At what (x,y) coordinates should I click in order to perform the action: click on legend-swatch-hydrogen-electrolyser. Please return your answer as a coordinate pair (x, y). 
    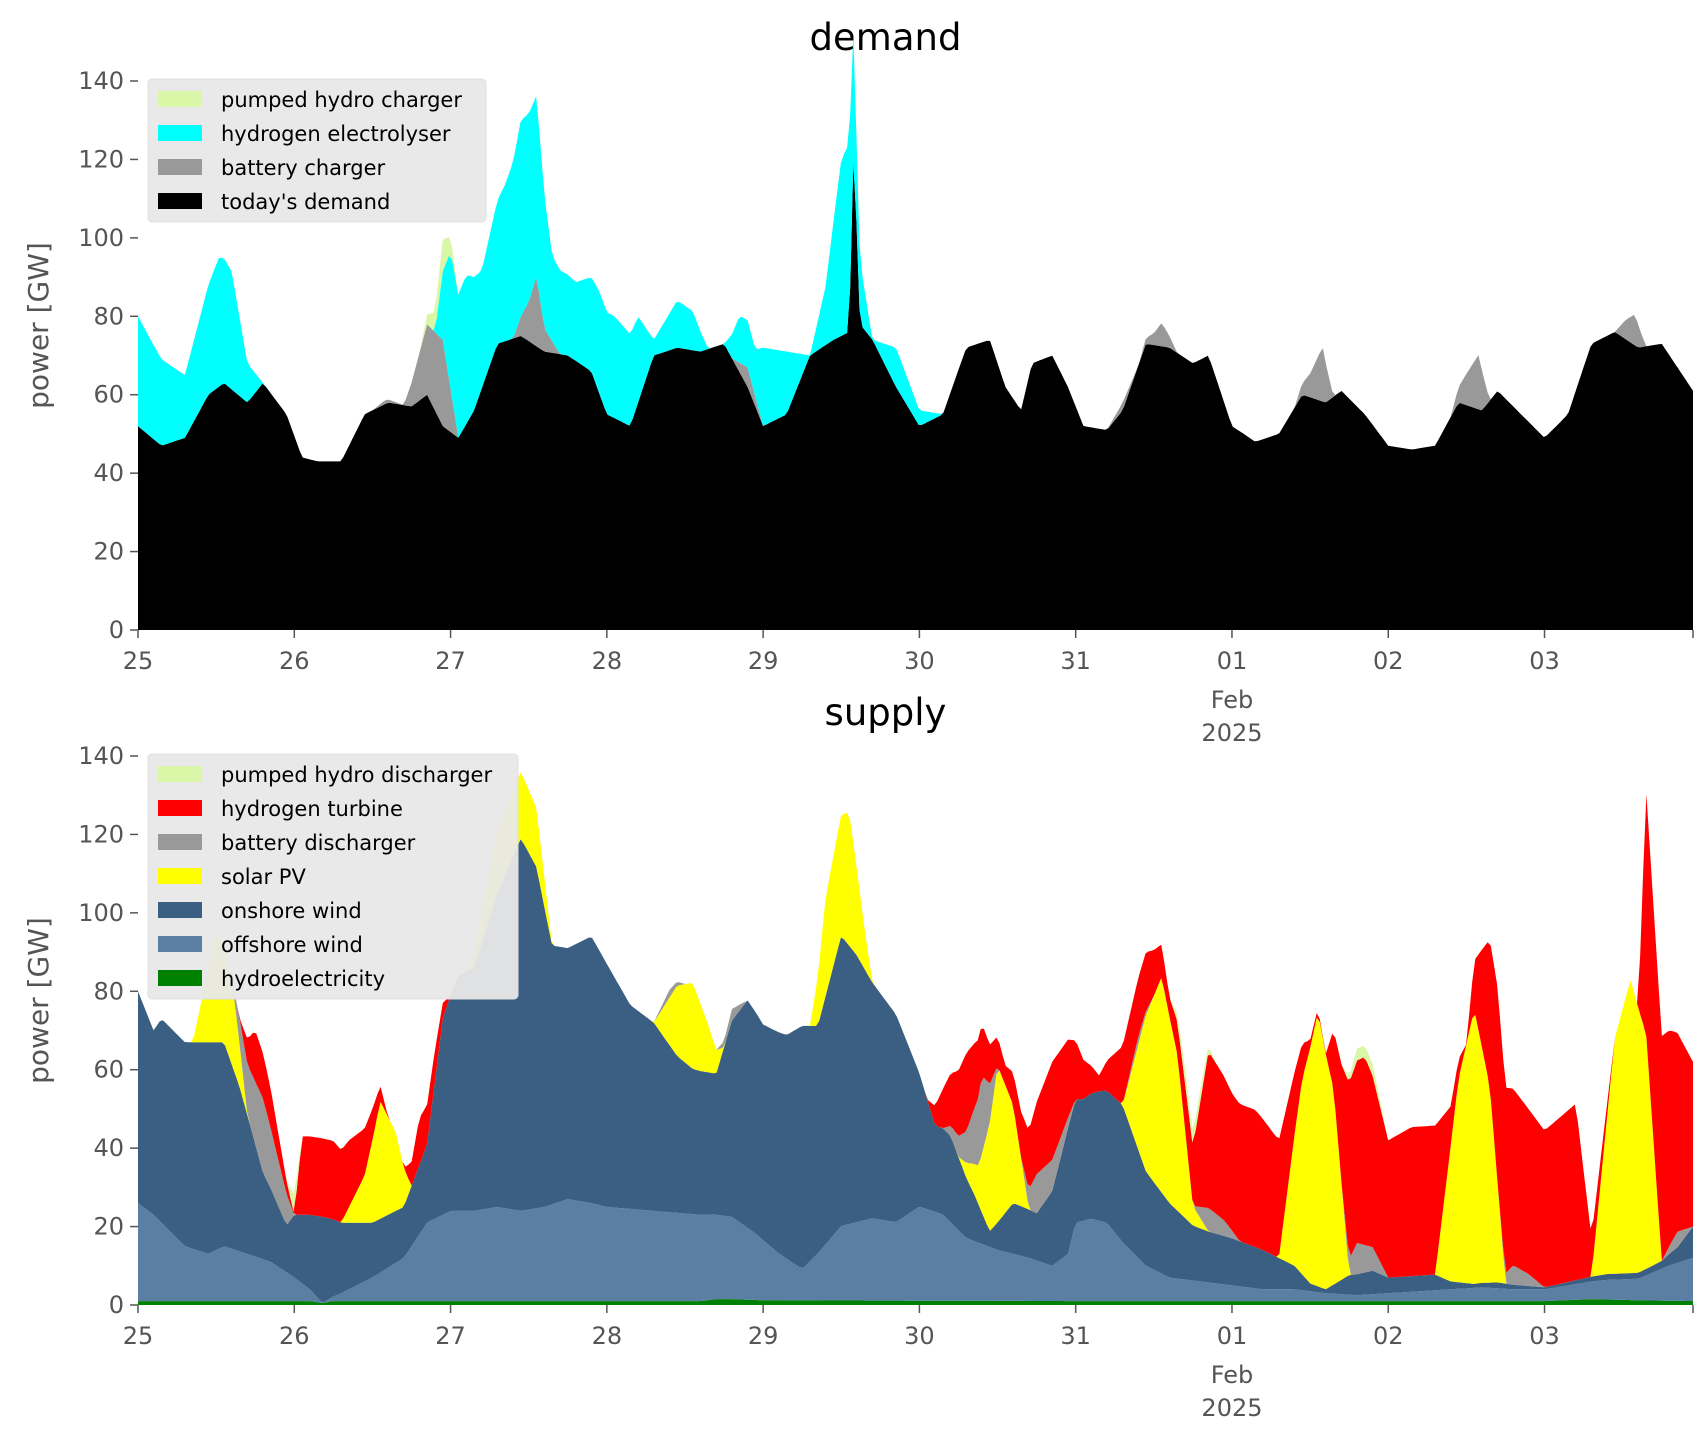
    Looking at the image, I should click on (180, 133).